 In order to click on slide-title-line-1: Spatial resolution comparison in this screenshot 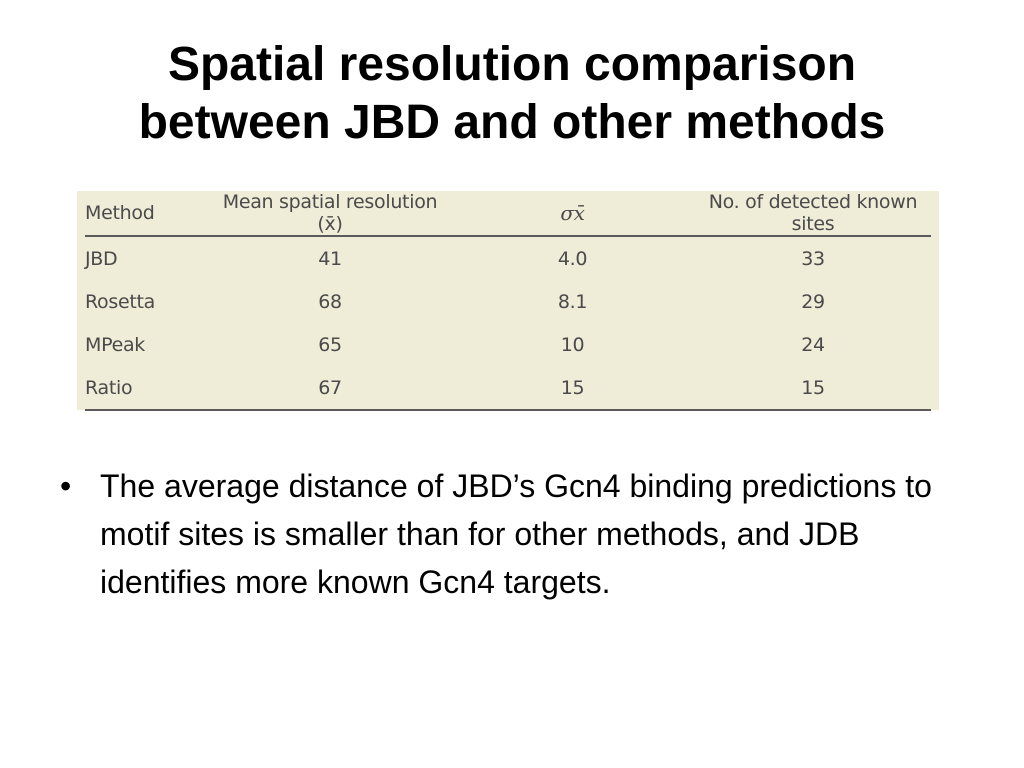, I will do `click(512, 64)`.